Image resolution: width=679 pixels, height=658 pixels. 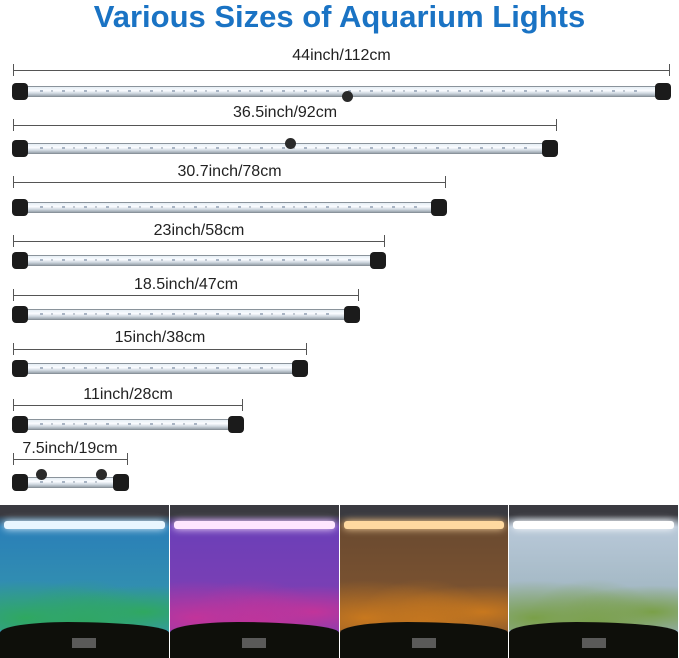 What do you see at coordinates (128, 394) in the screenshot?
I see `size-label: 11inch/28cm` at bounding box center [128, 394].